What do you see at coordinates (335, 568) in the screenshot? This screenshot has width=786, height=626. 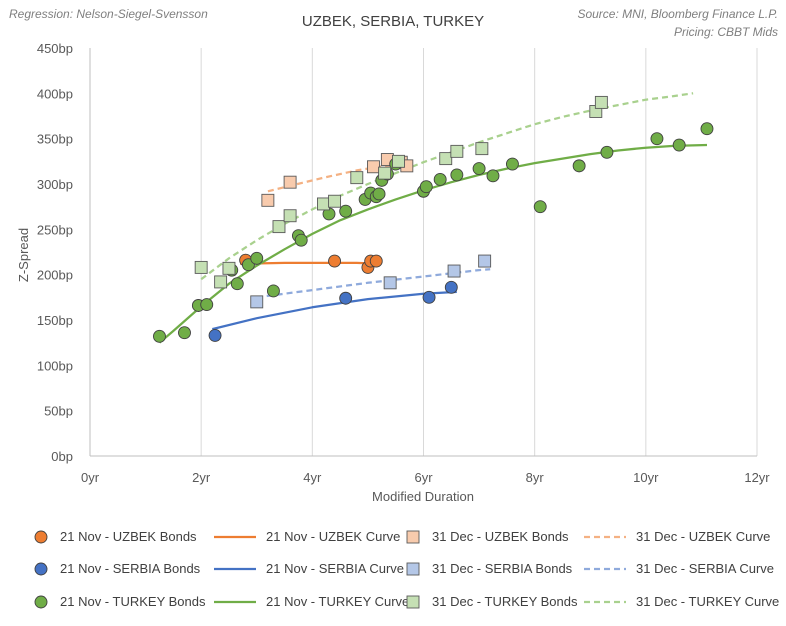 I see `legend-label: 21 Nov - SERBIA Curve` at bounding box center [335, 568].